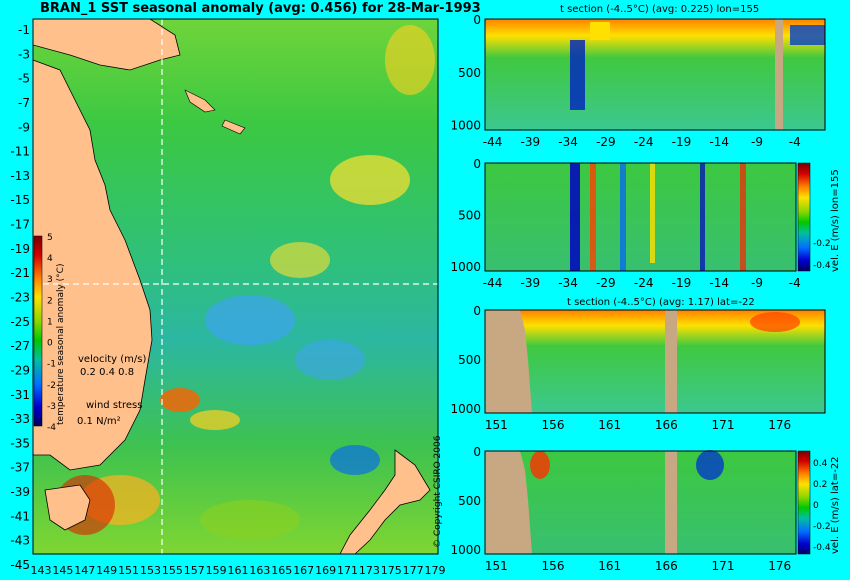 This screenshot has height=580, width=850. What do you see at coordinates (172, 570) in the screenshot?
I see `lon-tick-label: 155` at bounding box center [172, 570].